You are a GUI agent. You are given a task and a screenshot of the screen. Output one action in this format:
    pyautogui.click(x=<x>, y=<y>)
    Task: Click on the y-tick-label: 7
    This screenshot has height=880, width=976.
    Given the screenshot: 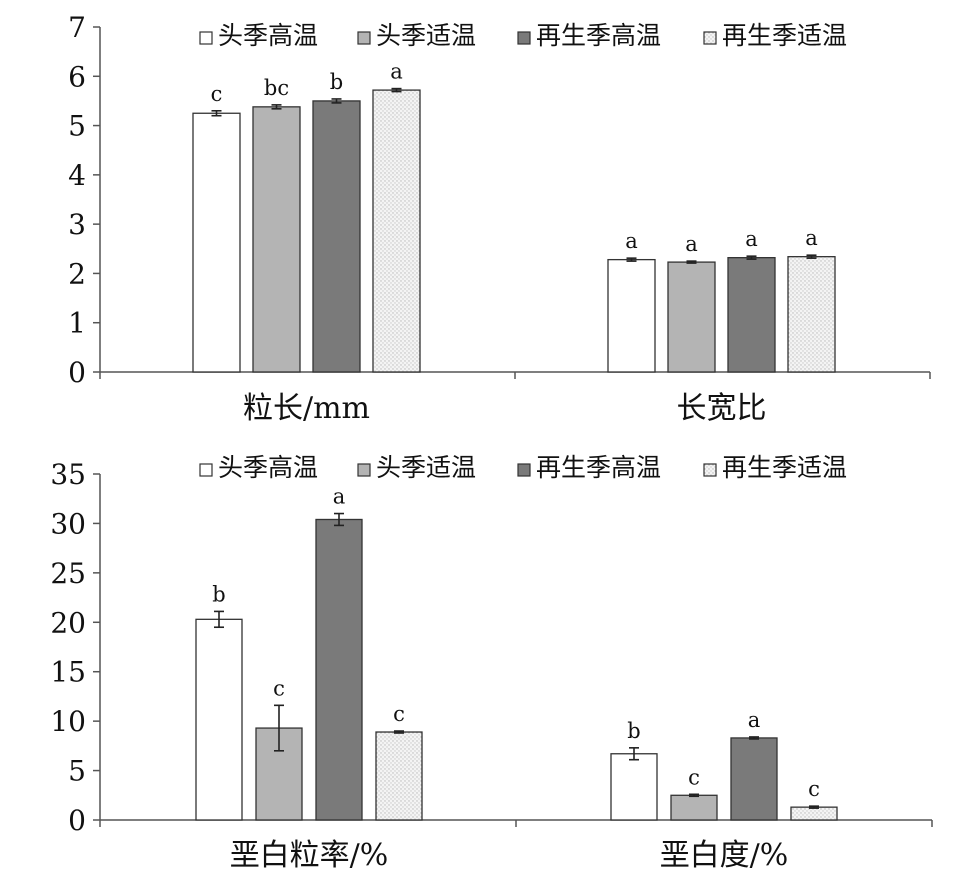 What is the action you would take?
    pyautogui.click(x=77, y=27)
    